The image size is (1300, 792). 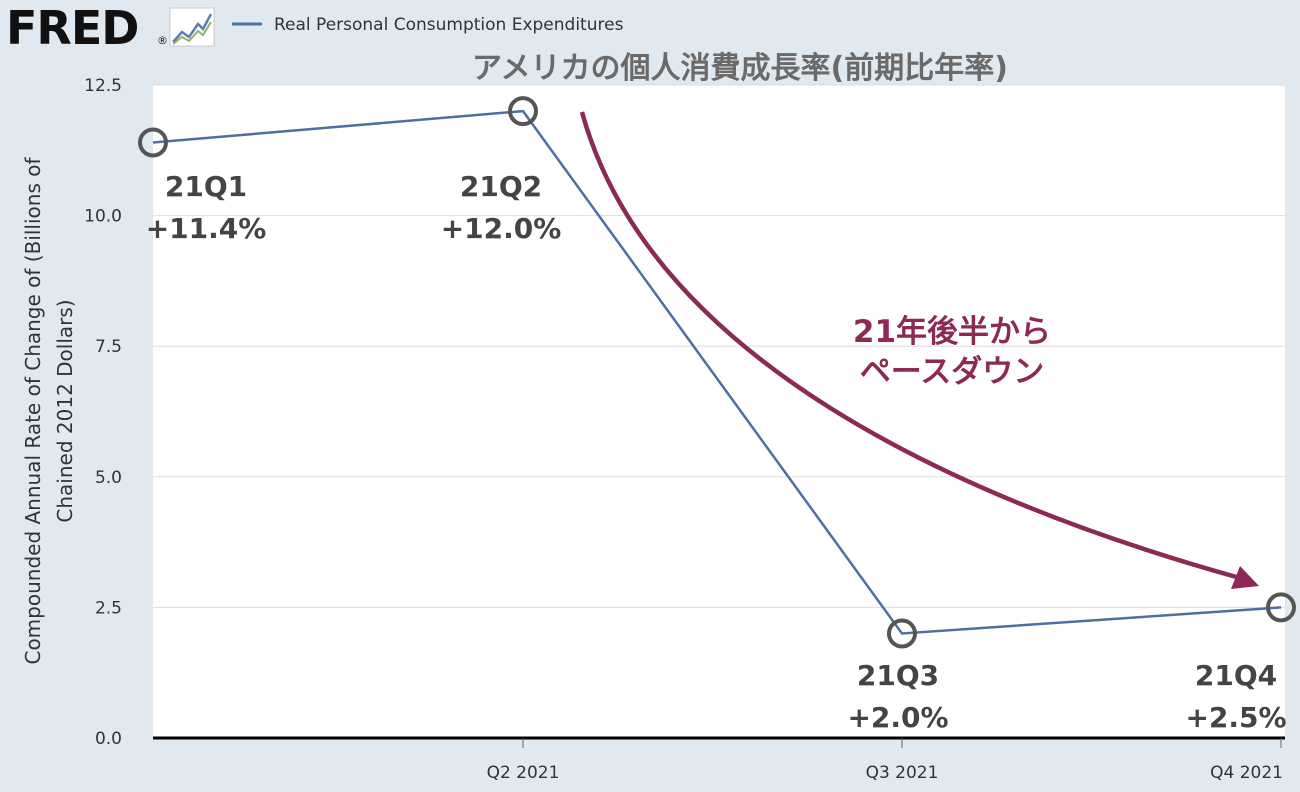 What do you see at coordinates (162, 40) in the screenshot?
I see `registered-mark: ®` at bounding box center [162, 40].